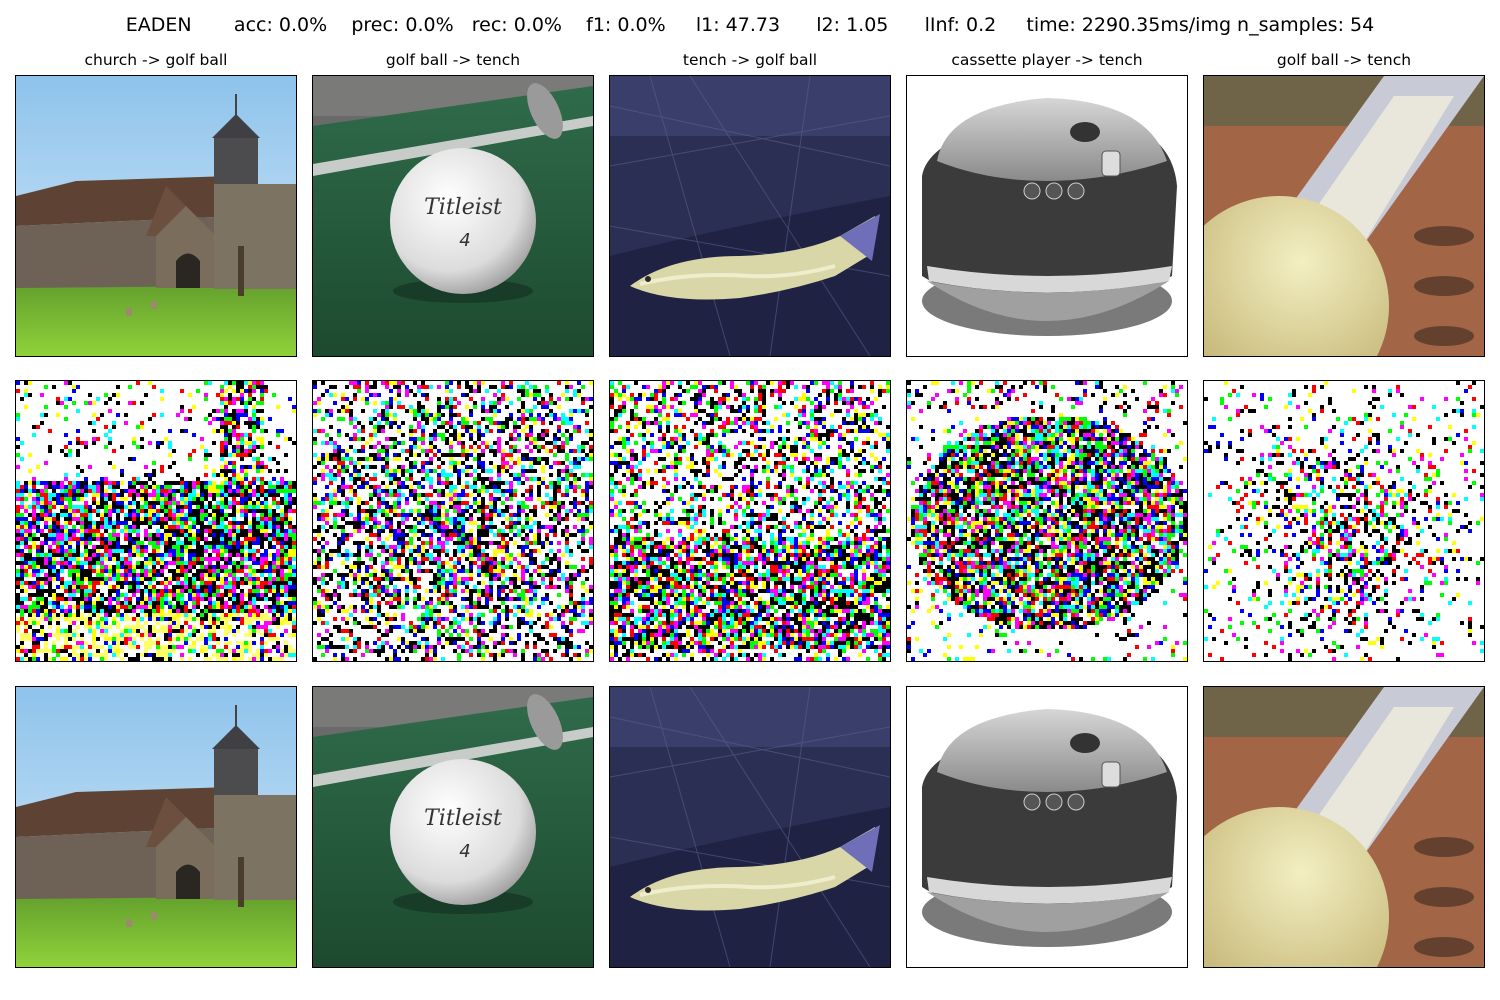  I want to click on golf-ball-perturbation-image, so click(453, 521).